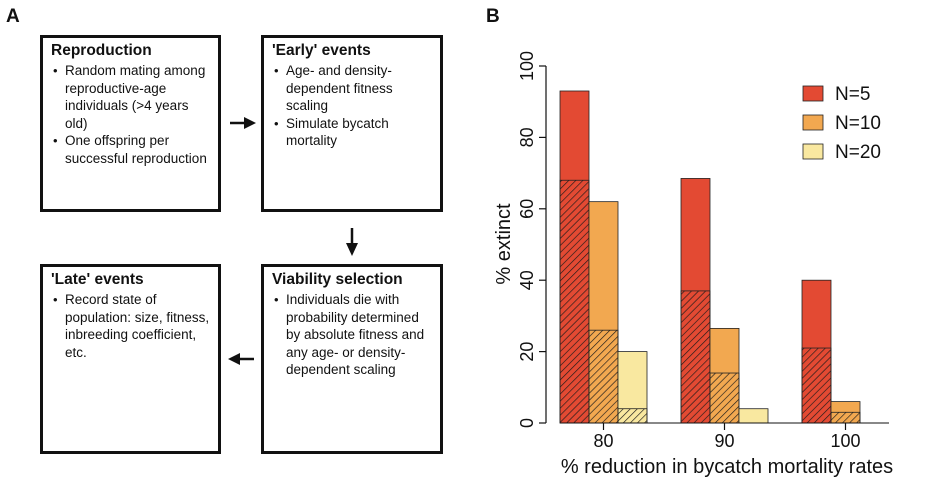 This screenshot has height=484, width=928. I want to click on reproduction-title: Reproduction, so click(101, 50).